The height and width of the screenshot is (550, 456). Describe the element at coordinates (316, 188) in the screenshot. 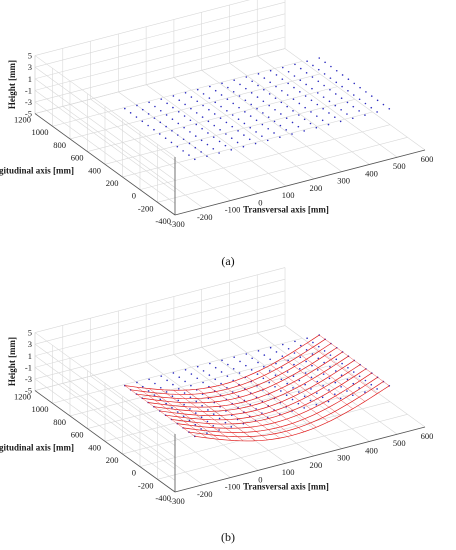

I see `x-tick-label: 200` at that location.